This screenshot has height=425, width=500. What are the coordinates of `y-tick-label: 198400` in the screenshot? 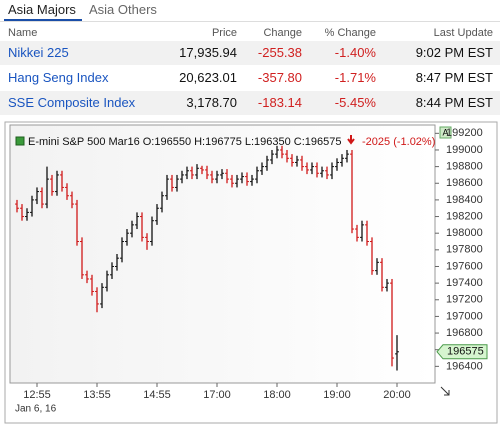 It's located at (464, 200).